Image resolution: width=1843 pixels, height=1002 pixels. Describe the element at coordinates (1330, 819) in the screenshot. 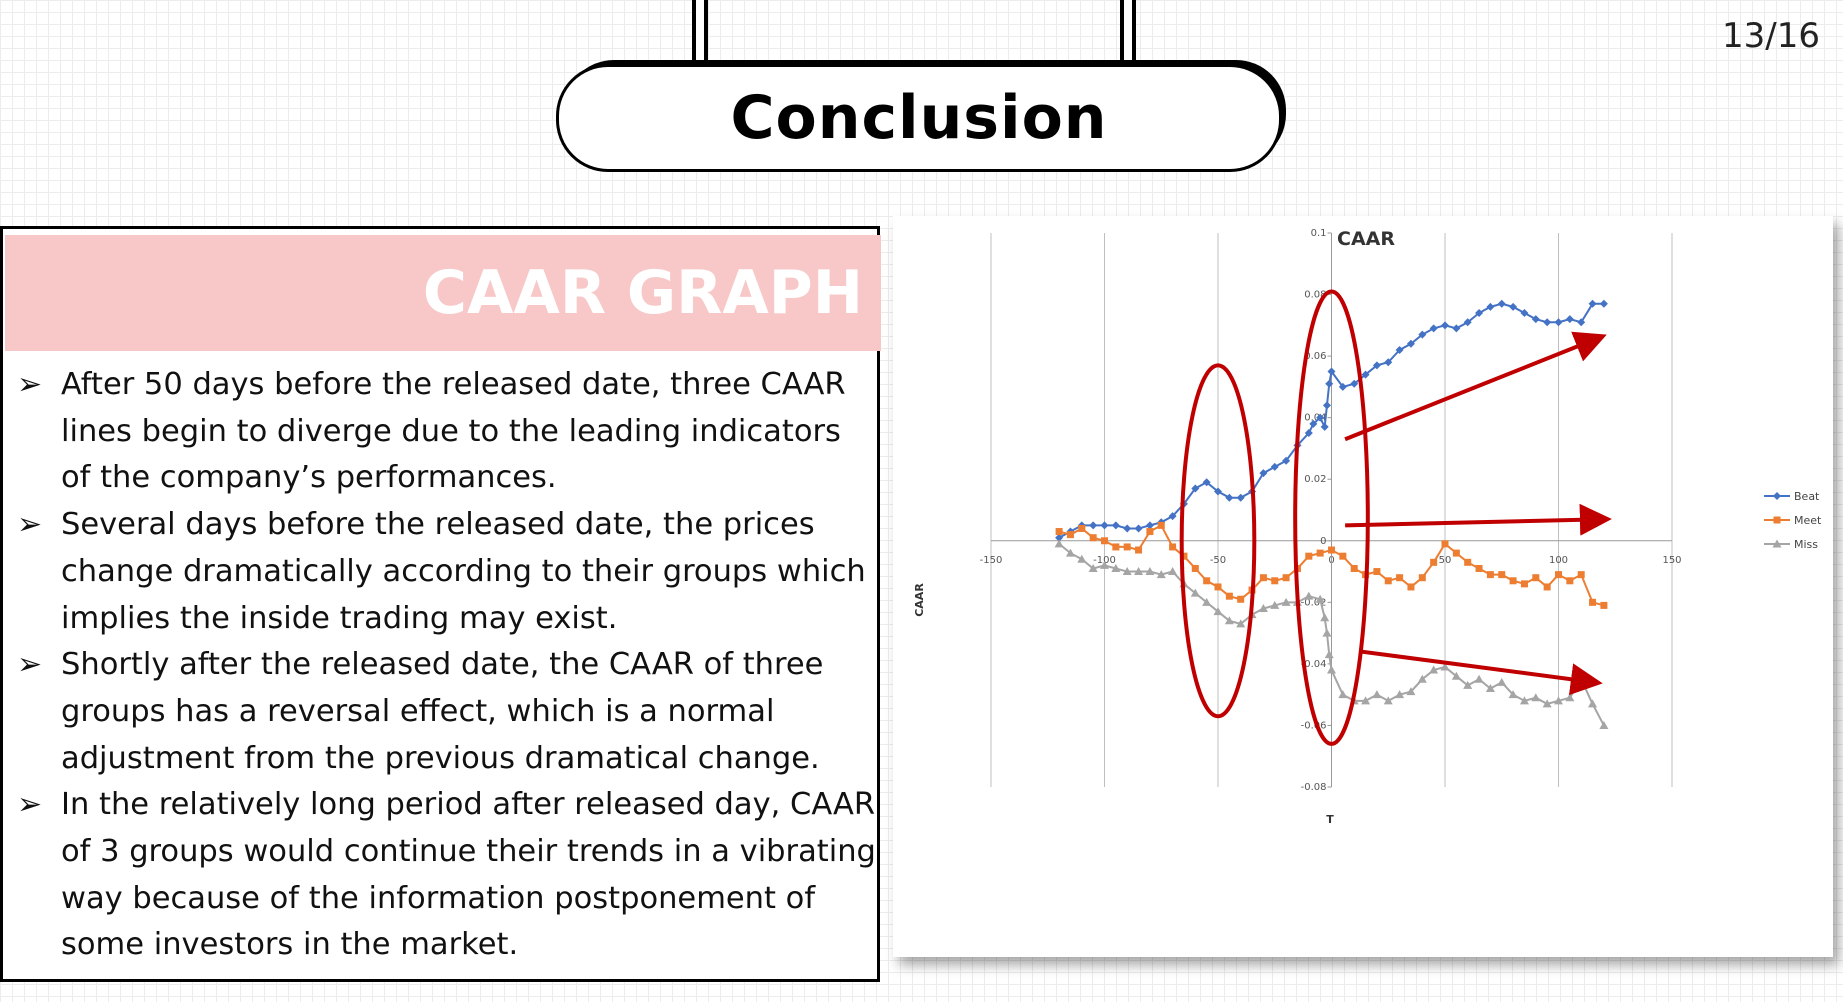

I see `x-axis-label: T` at that location.